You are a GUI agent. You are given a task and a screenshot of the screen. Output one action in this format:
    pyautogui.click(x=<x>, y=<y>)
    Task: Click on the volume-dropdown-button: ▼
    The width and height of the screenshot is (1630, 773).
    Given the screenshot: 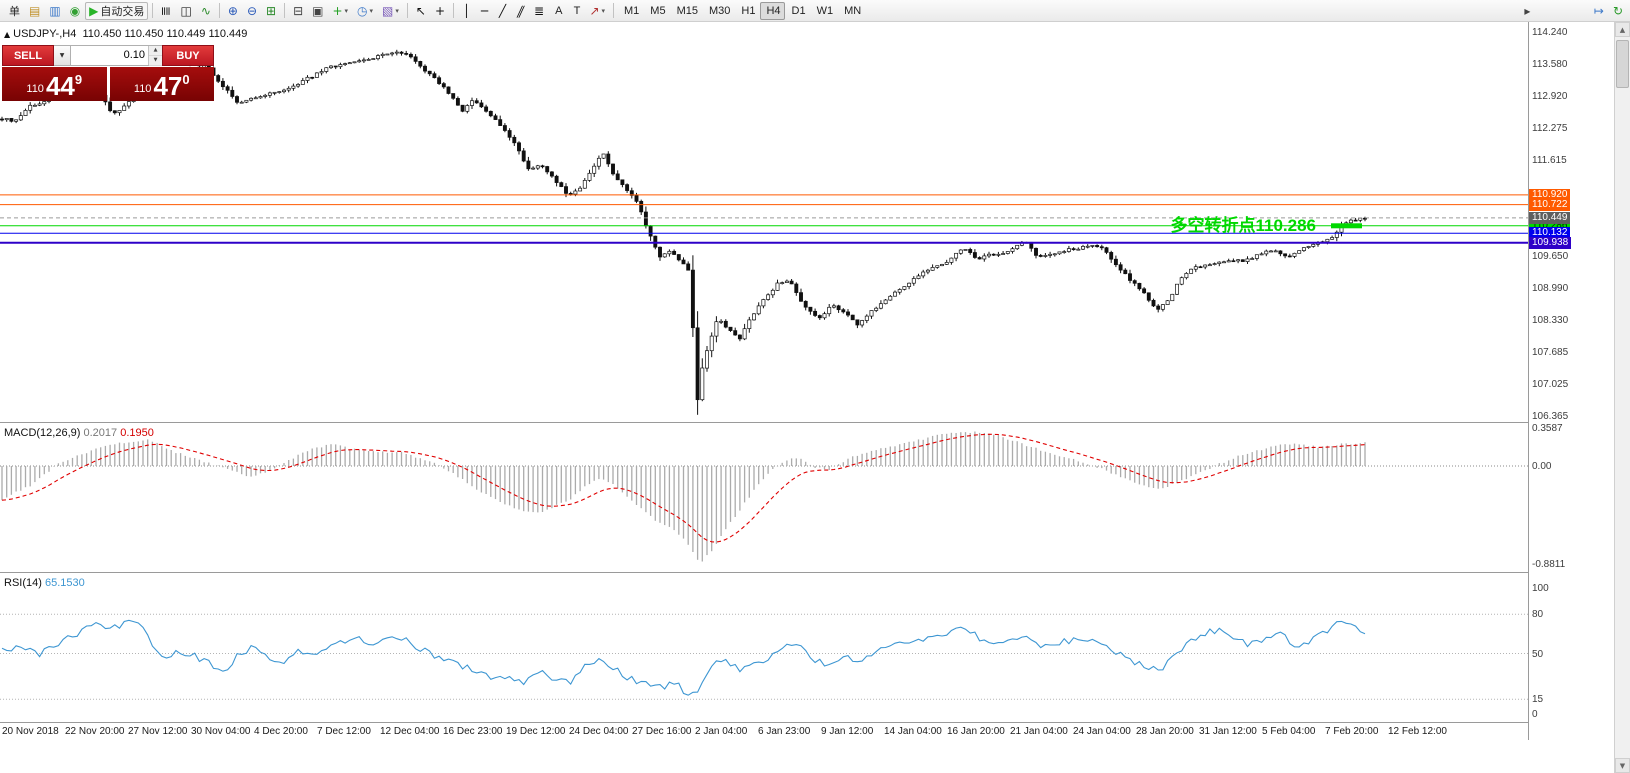 What is the action you would take?
    pyautogui.click(x=62, y=55)
    